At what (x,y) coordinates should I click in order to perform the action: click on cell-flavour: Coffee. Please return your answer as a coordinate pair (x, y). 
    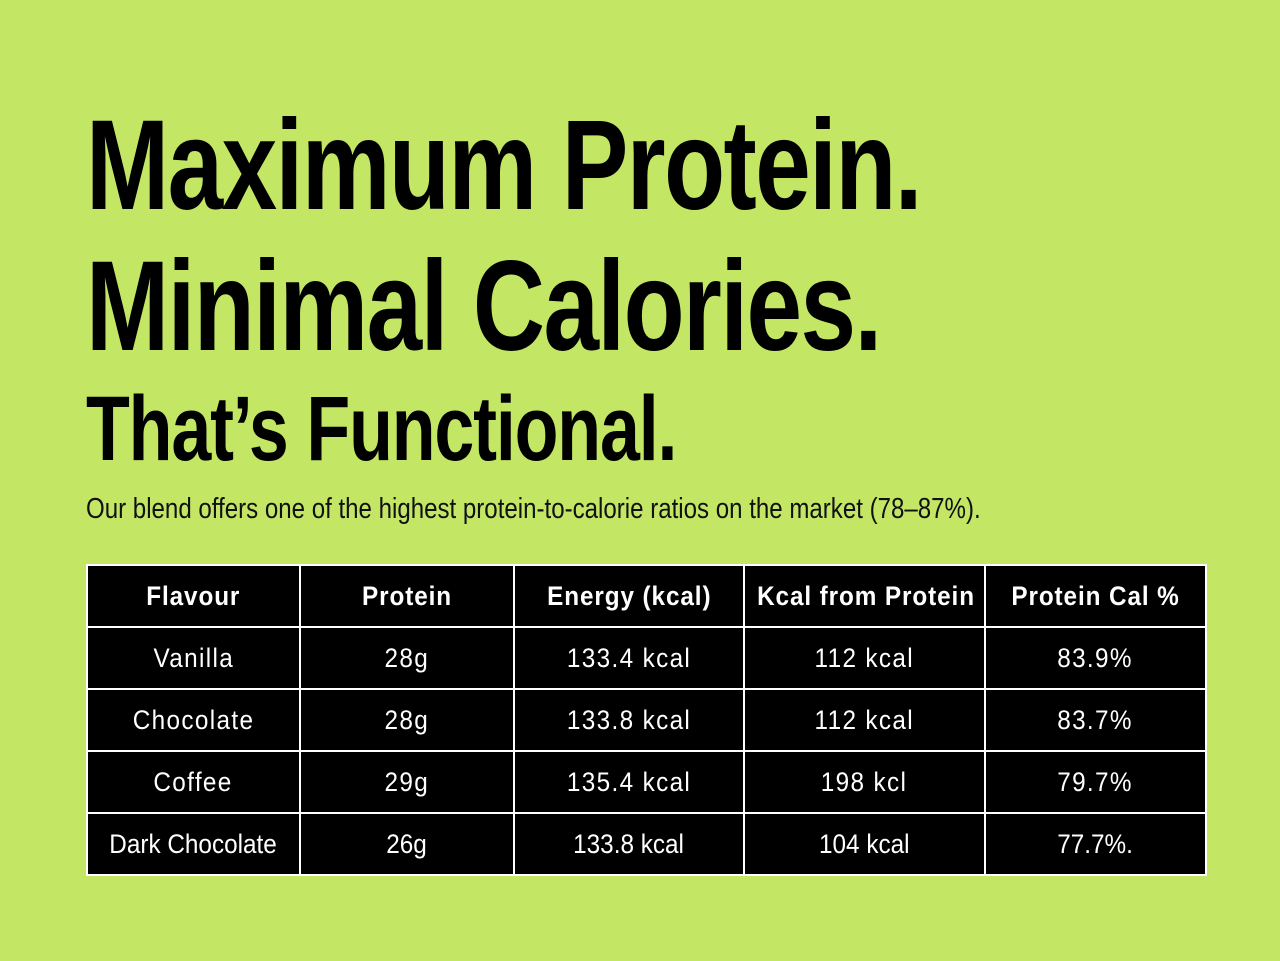
    Looking at the image, I should click on (193, 781).